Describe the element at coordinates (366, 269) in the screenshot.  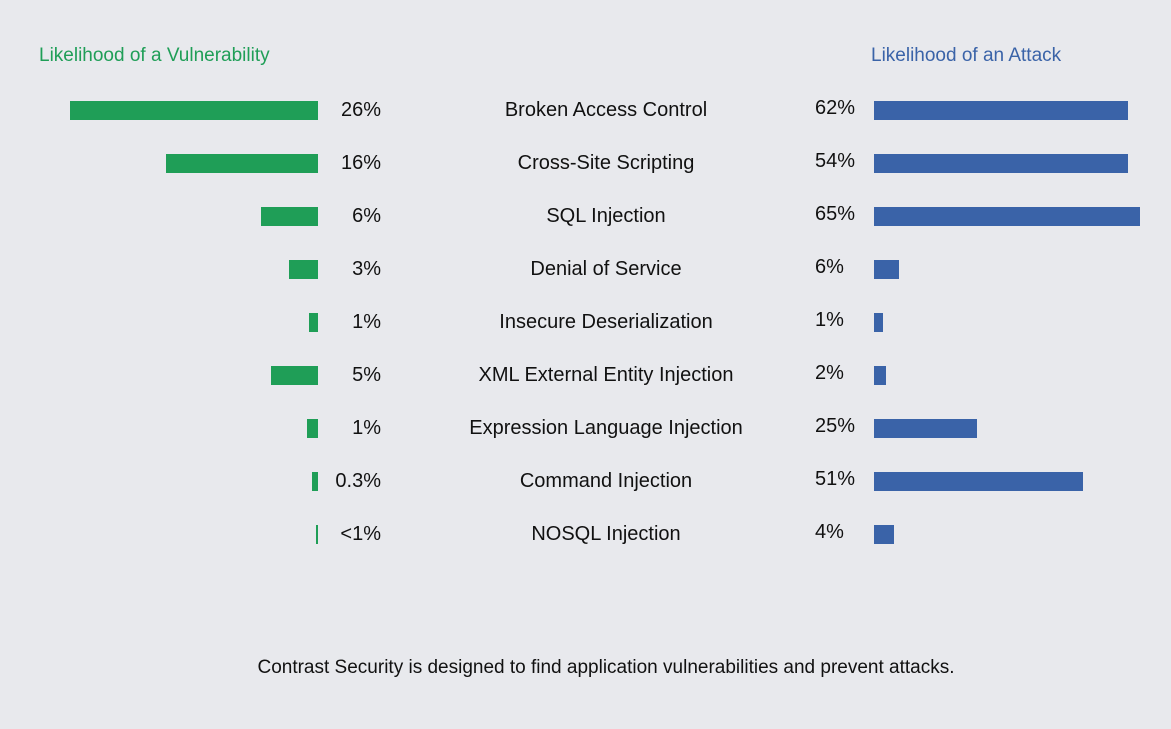
I see `vulnerability-value: 3%` at that location.